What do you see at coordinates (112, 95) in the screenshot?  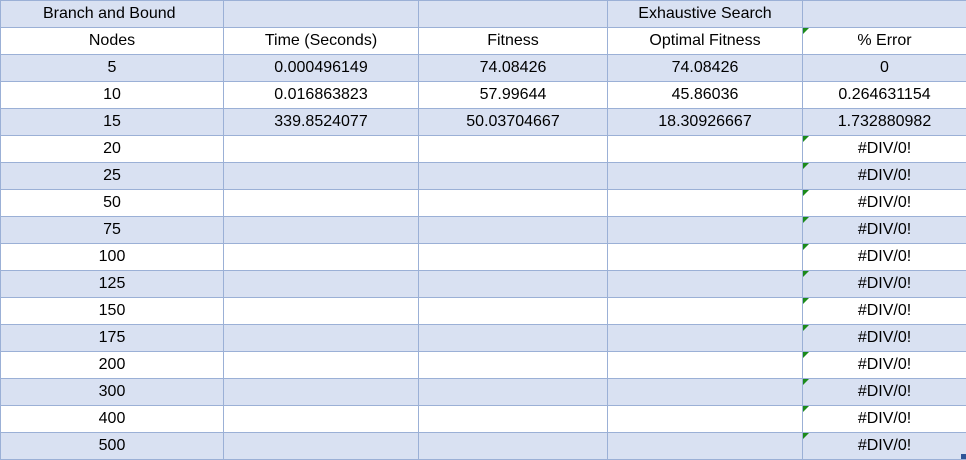 I see `cell-nodes: 10` at bounding box center [112, 95].